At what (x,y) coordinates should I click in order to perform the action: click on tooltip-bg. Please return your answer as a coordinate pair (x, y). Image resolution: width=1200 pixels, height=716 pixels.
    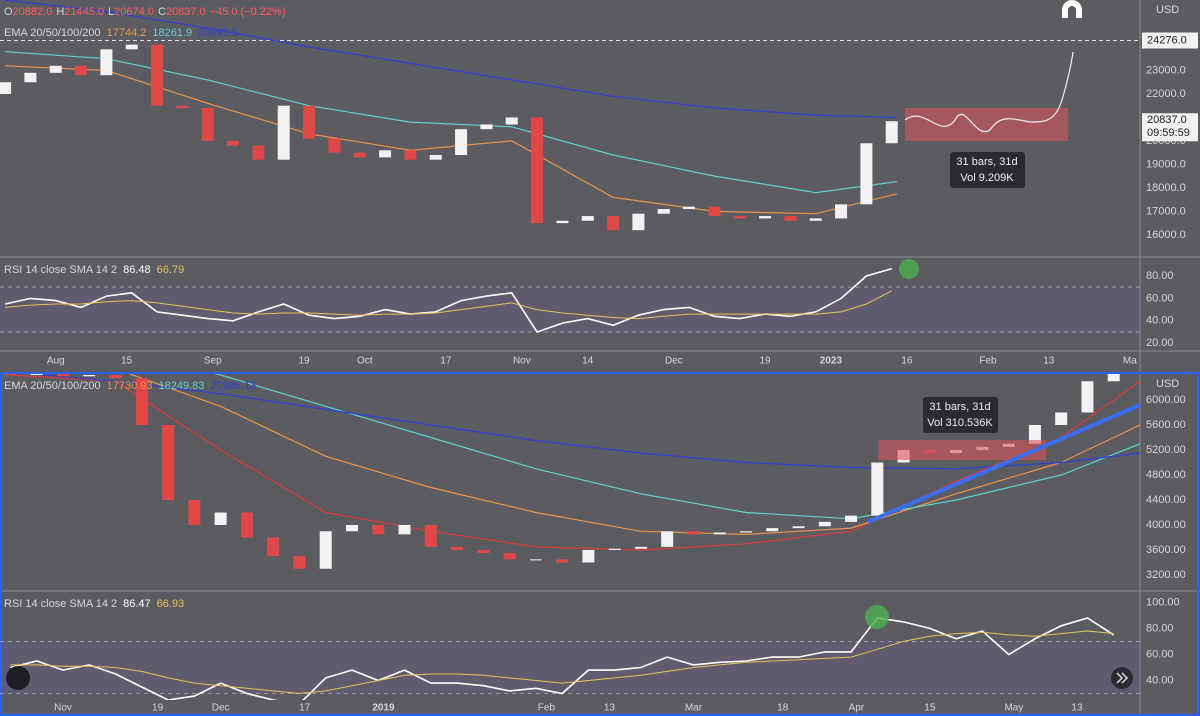
    Looking at the image, I should click on (960, 415).